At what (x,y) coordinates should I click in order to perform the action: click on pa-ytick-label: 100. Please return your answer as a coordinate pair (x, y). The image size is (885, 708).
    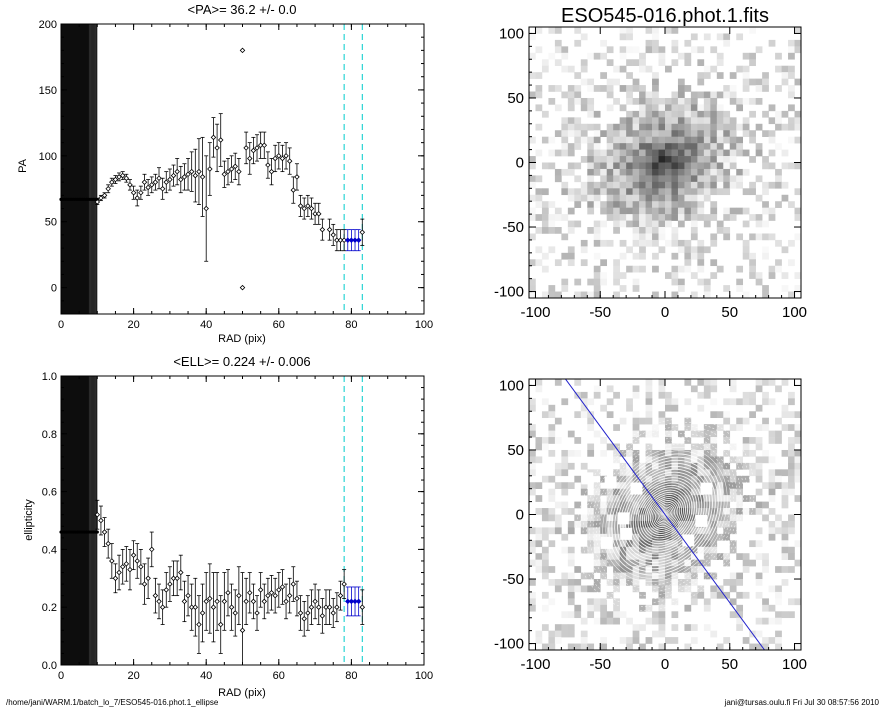
    Looking at the image, I should click on (48, 157).